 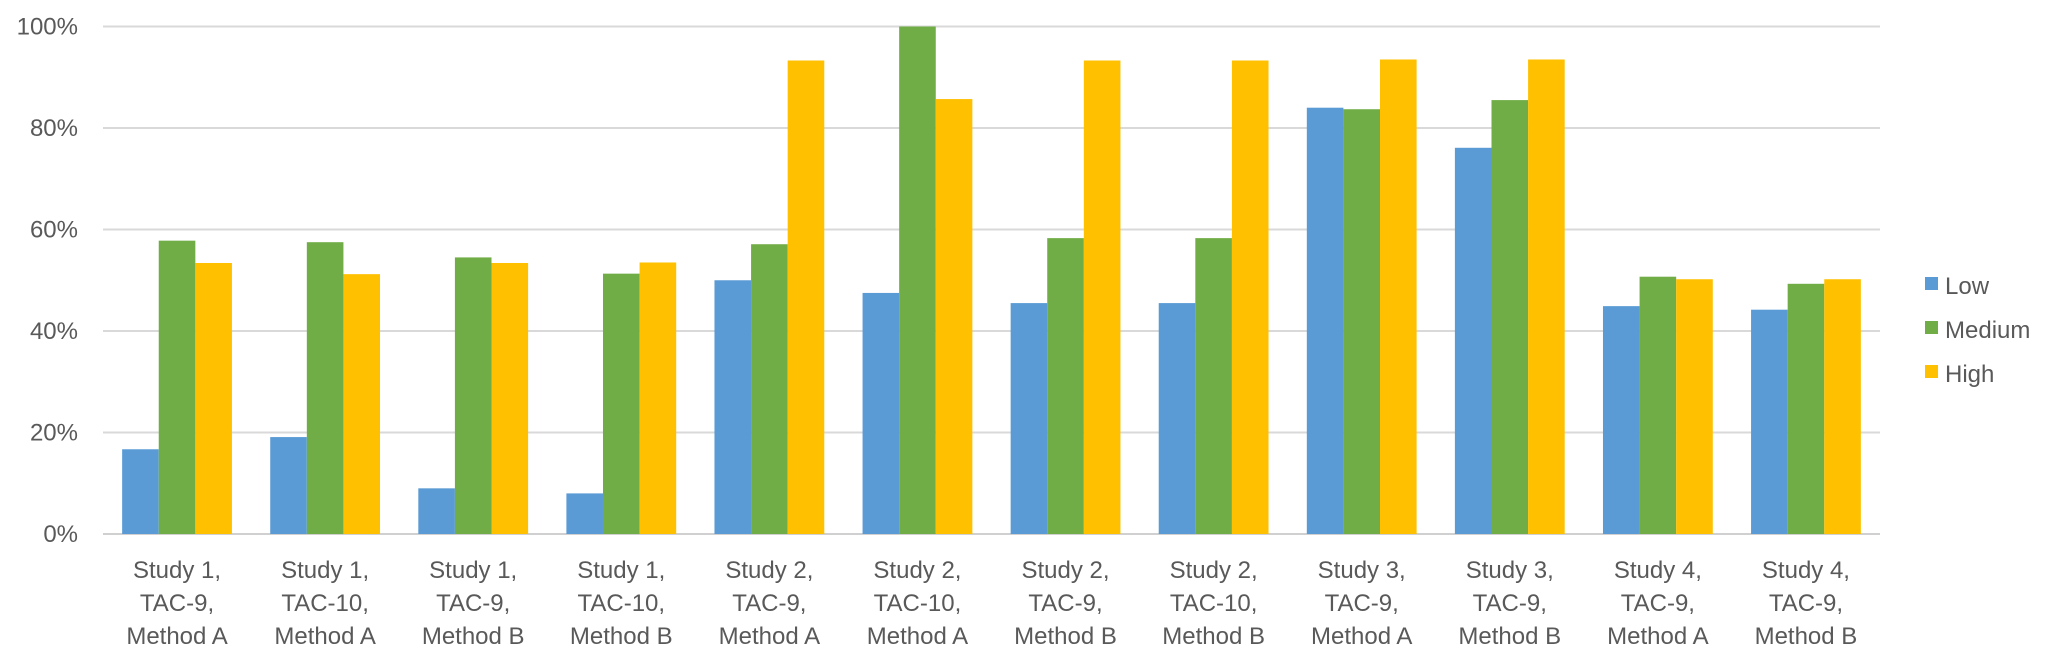 What do you see at coordinates (1931, 371) in the screenshot?
I see `legend-swatch-high` at bounding box center [1931, 371].